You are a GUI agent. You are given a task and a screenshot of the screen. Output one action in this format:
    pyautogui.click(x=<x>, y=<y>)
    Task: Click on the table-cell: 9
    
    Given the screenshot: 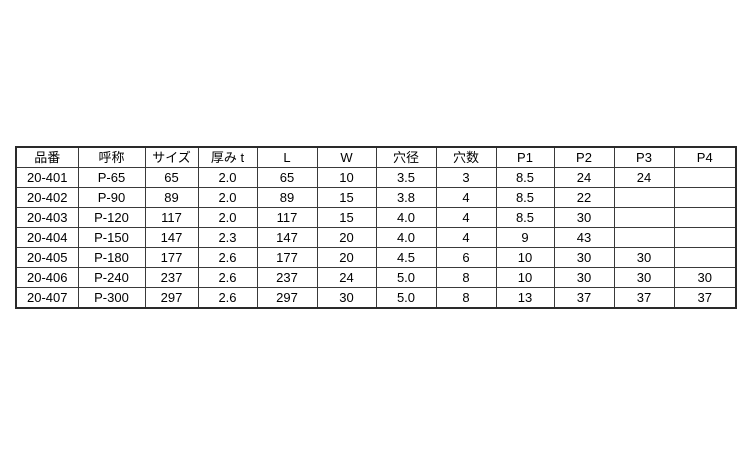 What is the action you would take?
    pyautogui.click(x=525, y=237)
    